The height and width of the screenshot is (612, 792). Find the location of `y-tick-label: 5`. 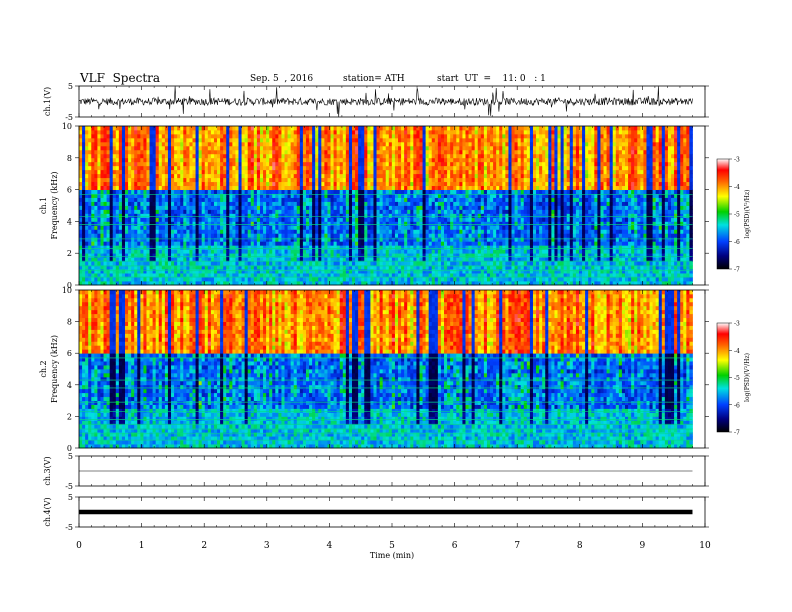

y-tick-label: 5 is located at coordinates (70, 86).